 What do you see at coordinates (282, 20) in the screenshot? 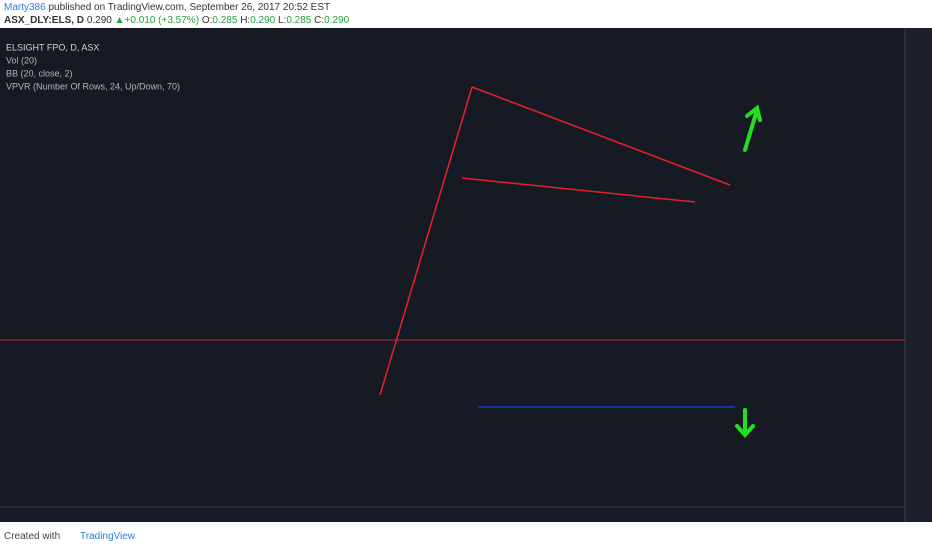
I see `l-label: L:` at bounding box center [282, 20].